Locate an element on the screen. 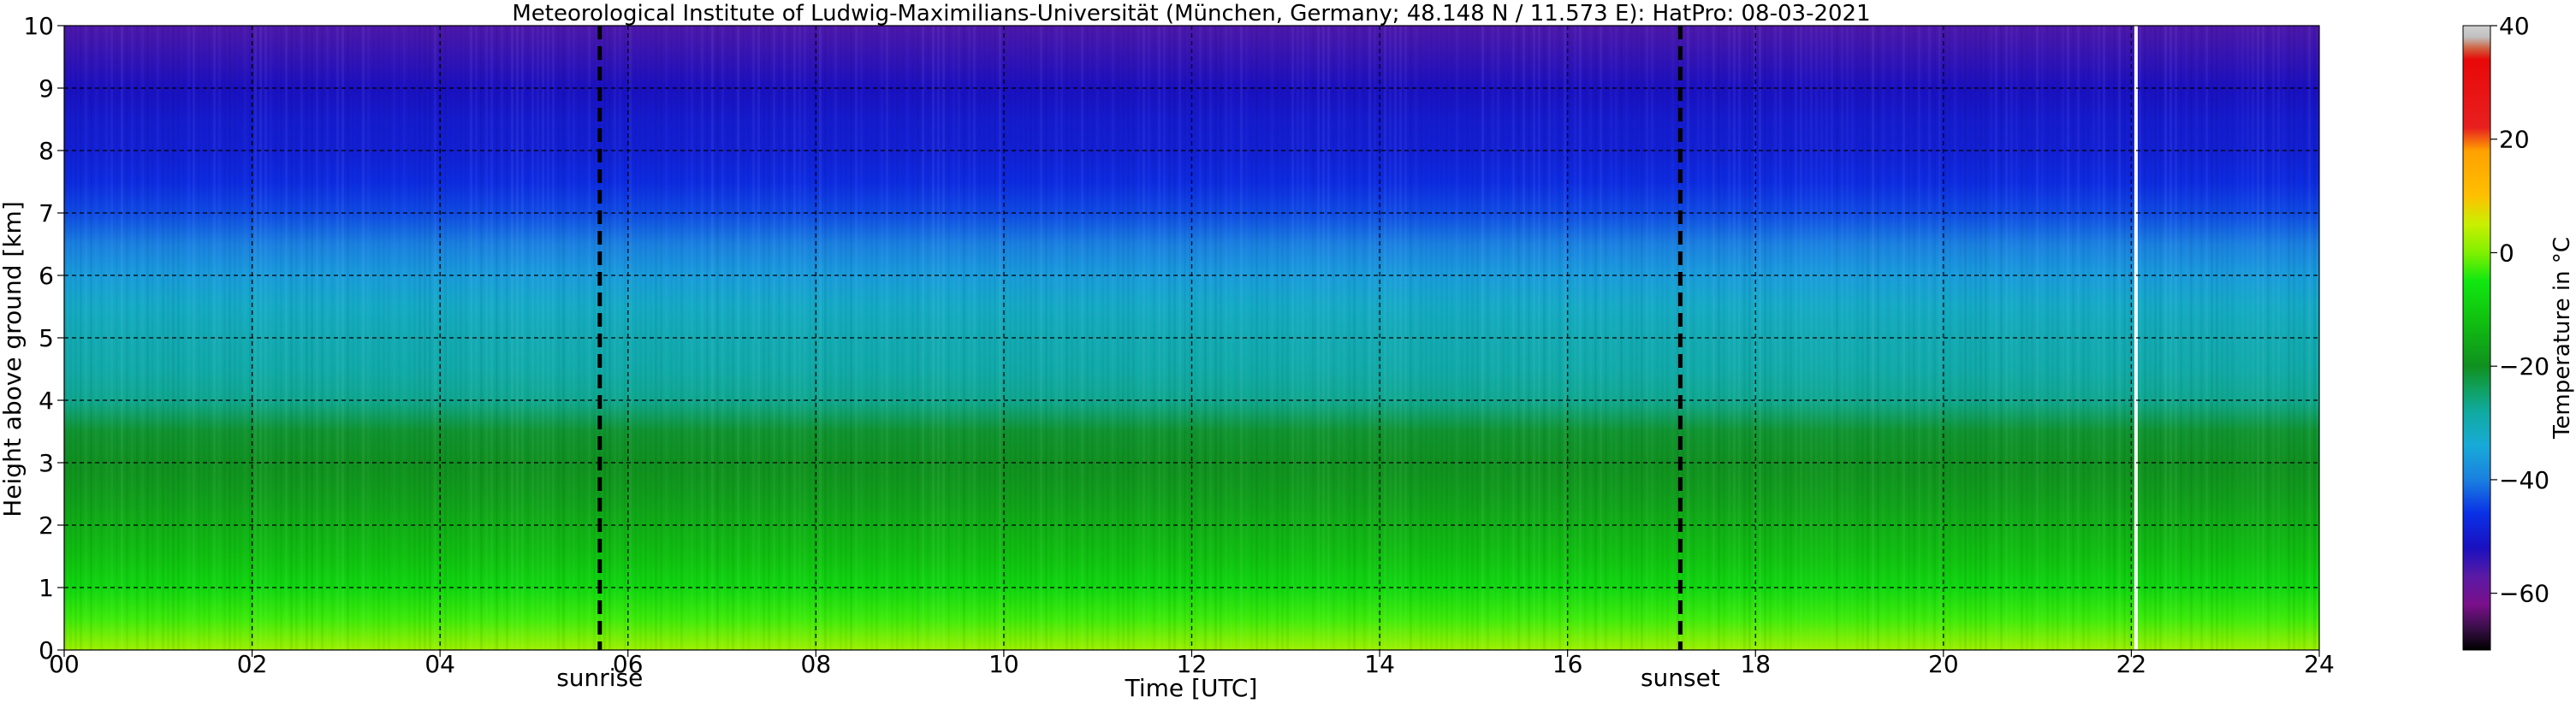  x-tick-label: 16 is located at coordinates (1567, 664).